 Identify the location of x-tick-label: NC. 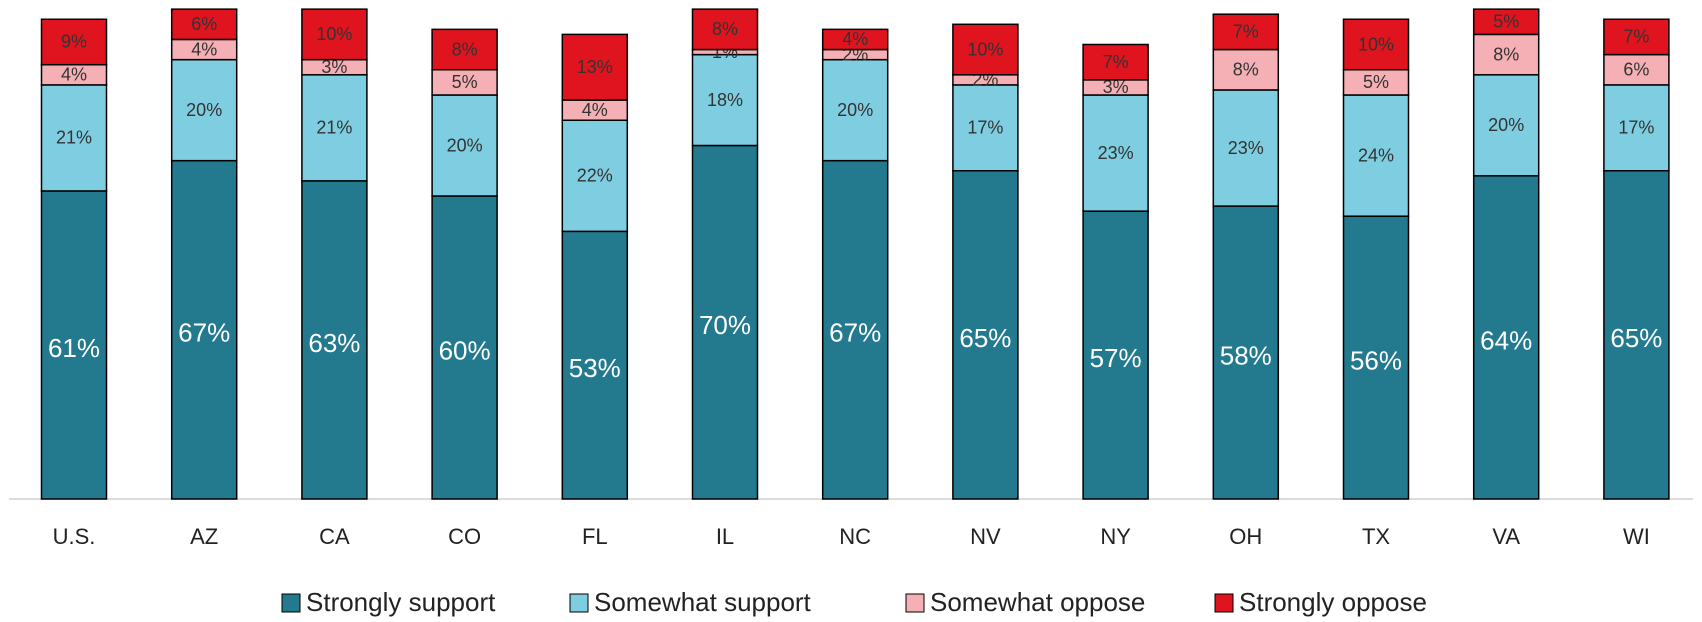
(855, 536).